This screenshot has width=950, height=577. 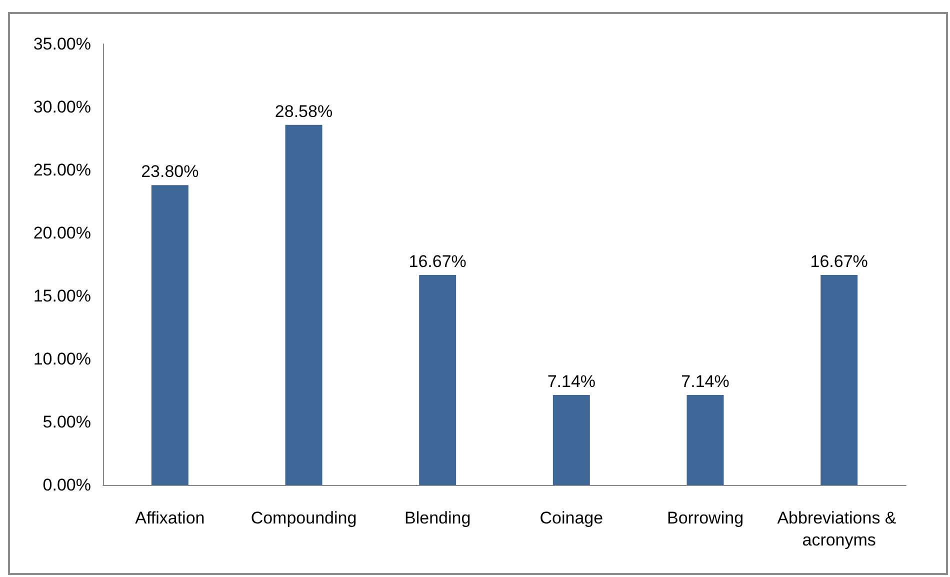 I want to click on y-tick-label: 20.00%, so click(x=62, y=233).